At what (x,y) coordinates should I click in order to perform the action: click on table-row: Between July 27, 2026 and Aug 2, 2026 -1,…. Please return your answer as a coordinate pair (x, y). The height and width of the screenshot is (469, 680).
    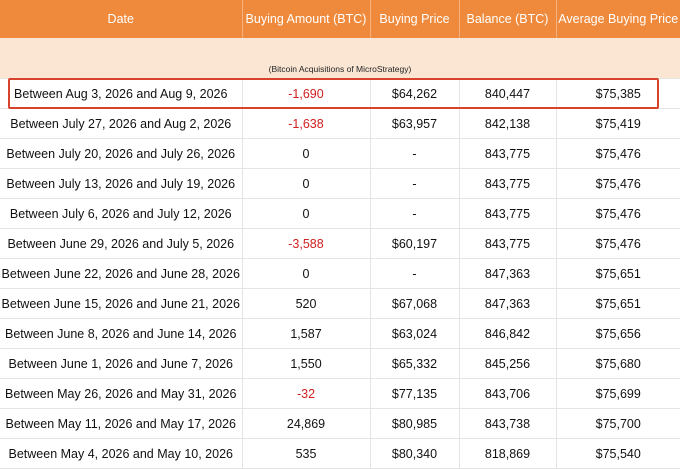
    Looking at the image, I should click on (340, 123).